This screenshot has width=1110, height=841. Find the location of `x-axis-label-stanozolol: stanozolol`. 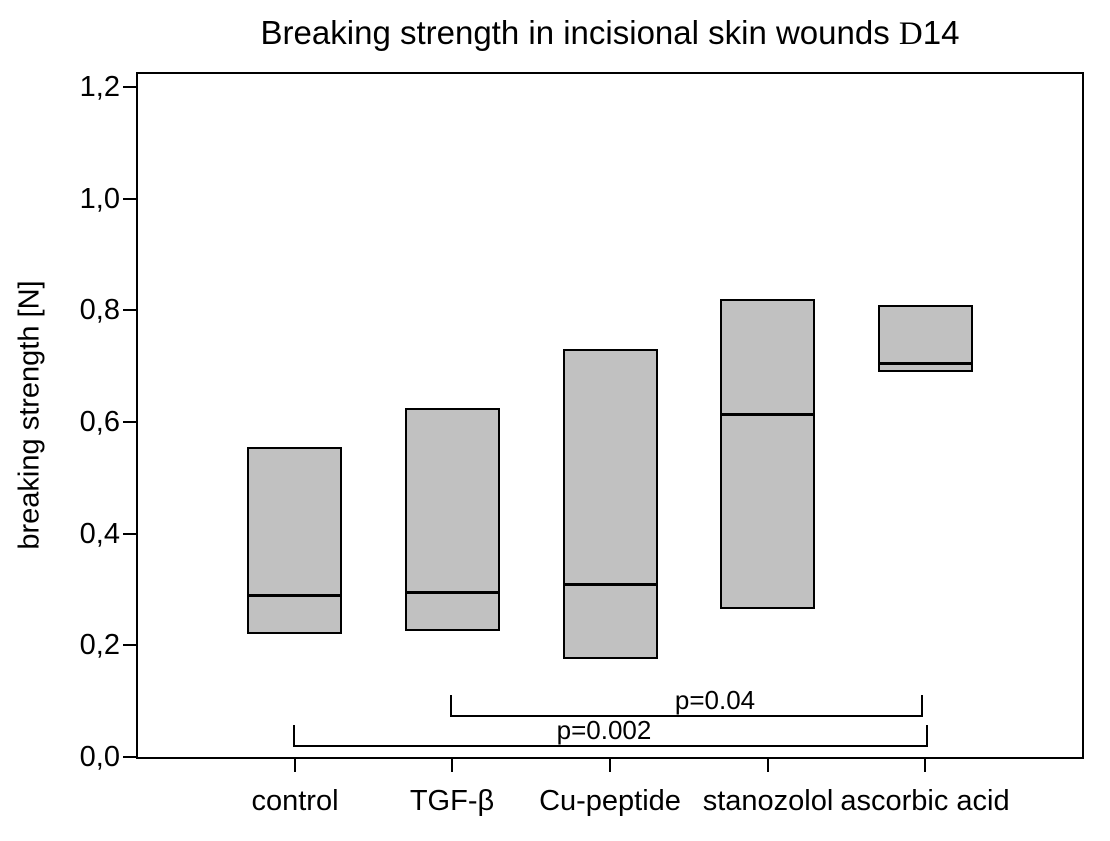

x-axis-label-stanozolol: stanozolol is located at coordinates (768, 801).